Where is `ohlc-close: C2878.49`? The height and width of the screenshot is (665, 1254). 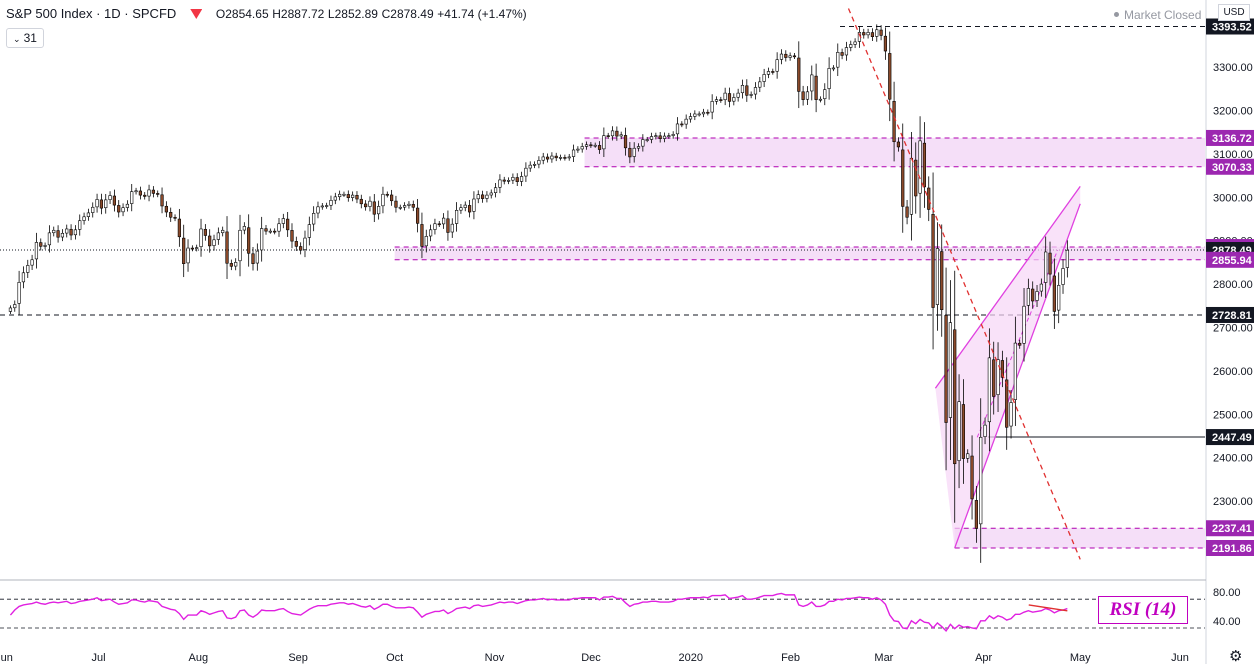 ohlc-close: C2878.49 is located at coordinates (407, 14).